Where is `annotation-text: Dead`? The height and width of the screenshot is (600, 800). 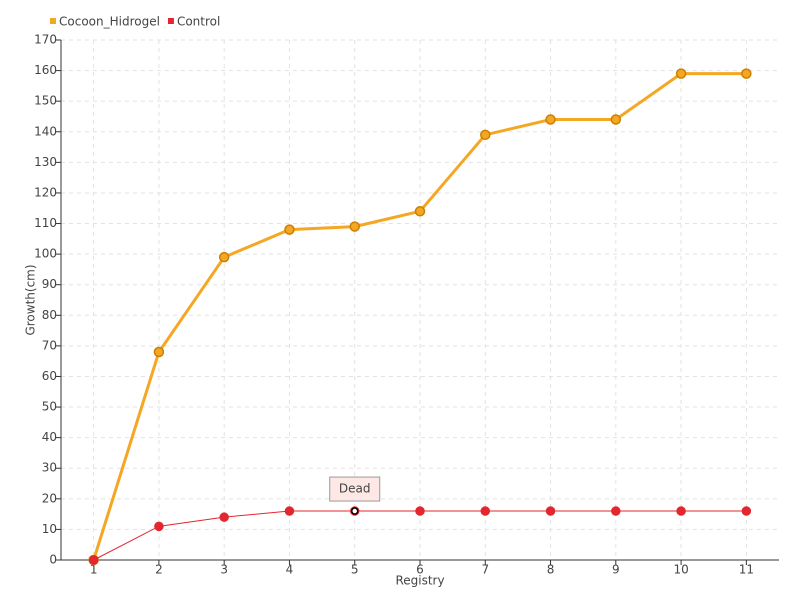 annotation-text: Dead is located at coordinates (355, 489).